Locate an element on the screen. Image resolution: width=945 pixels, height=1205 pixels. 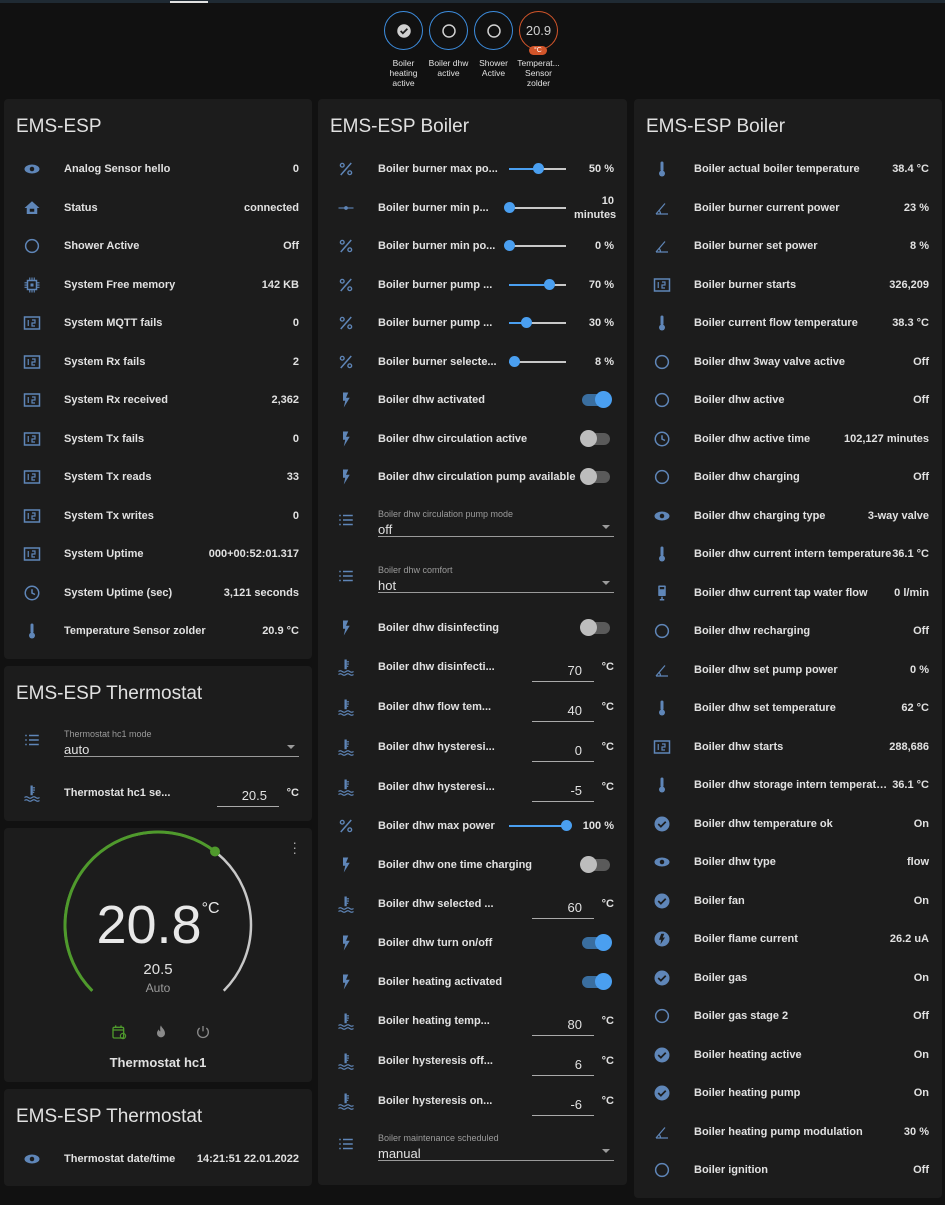
badge: Shower Active is located at coordinates (493, 49).